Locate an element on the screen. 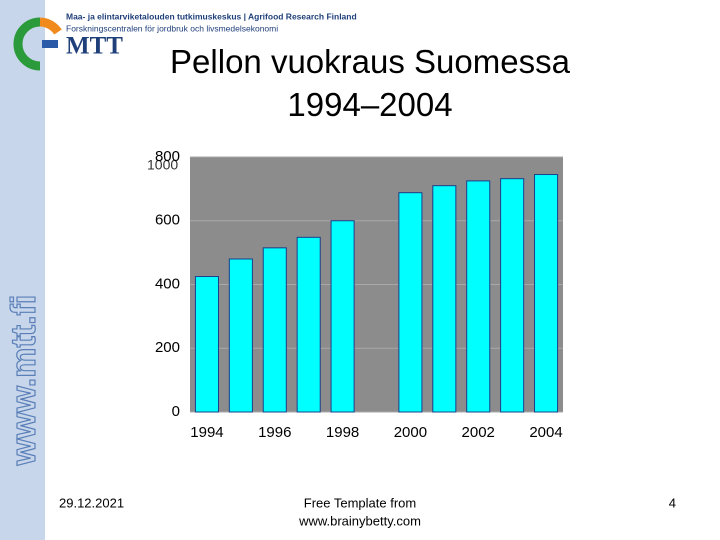 The height and width of the screenshot is (540, 720). logo-text: MTT is located at coordinates (94, 46).